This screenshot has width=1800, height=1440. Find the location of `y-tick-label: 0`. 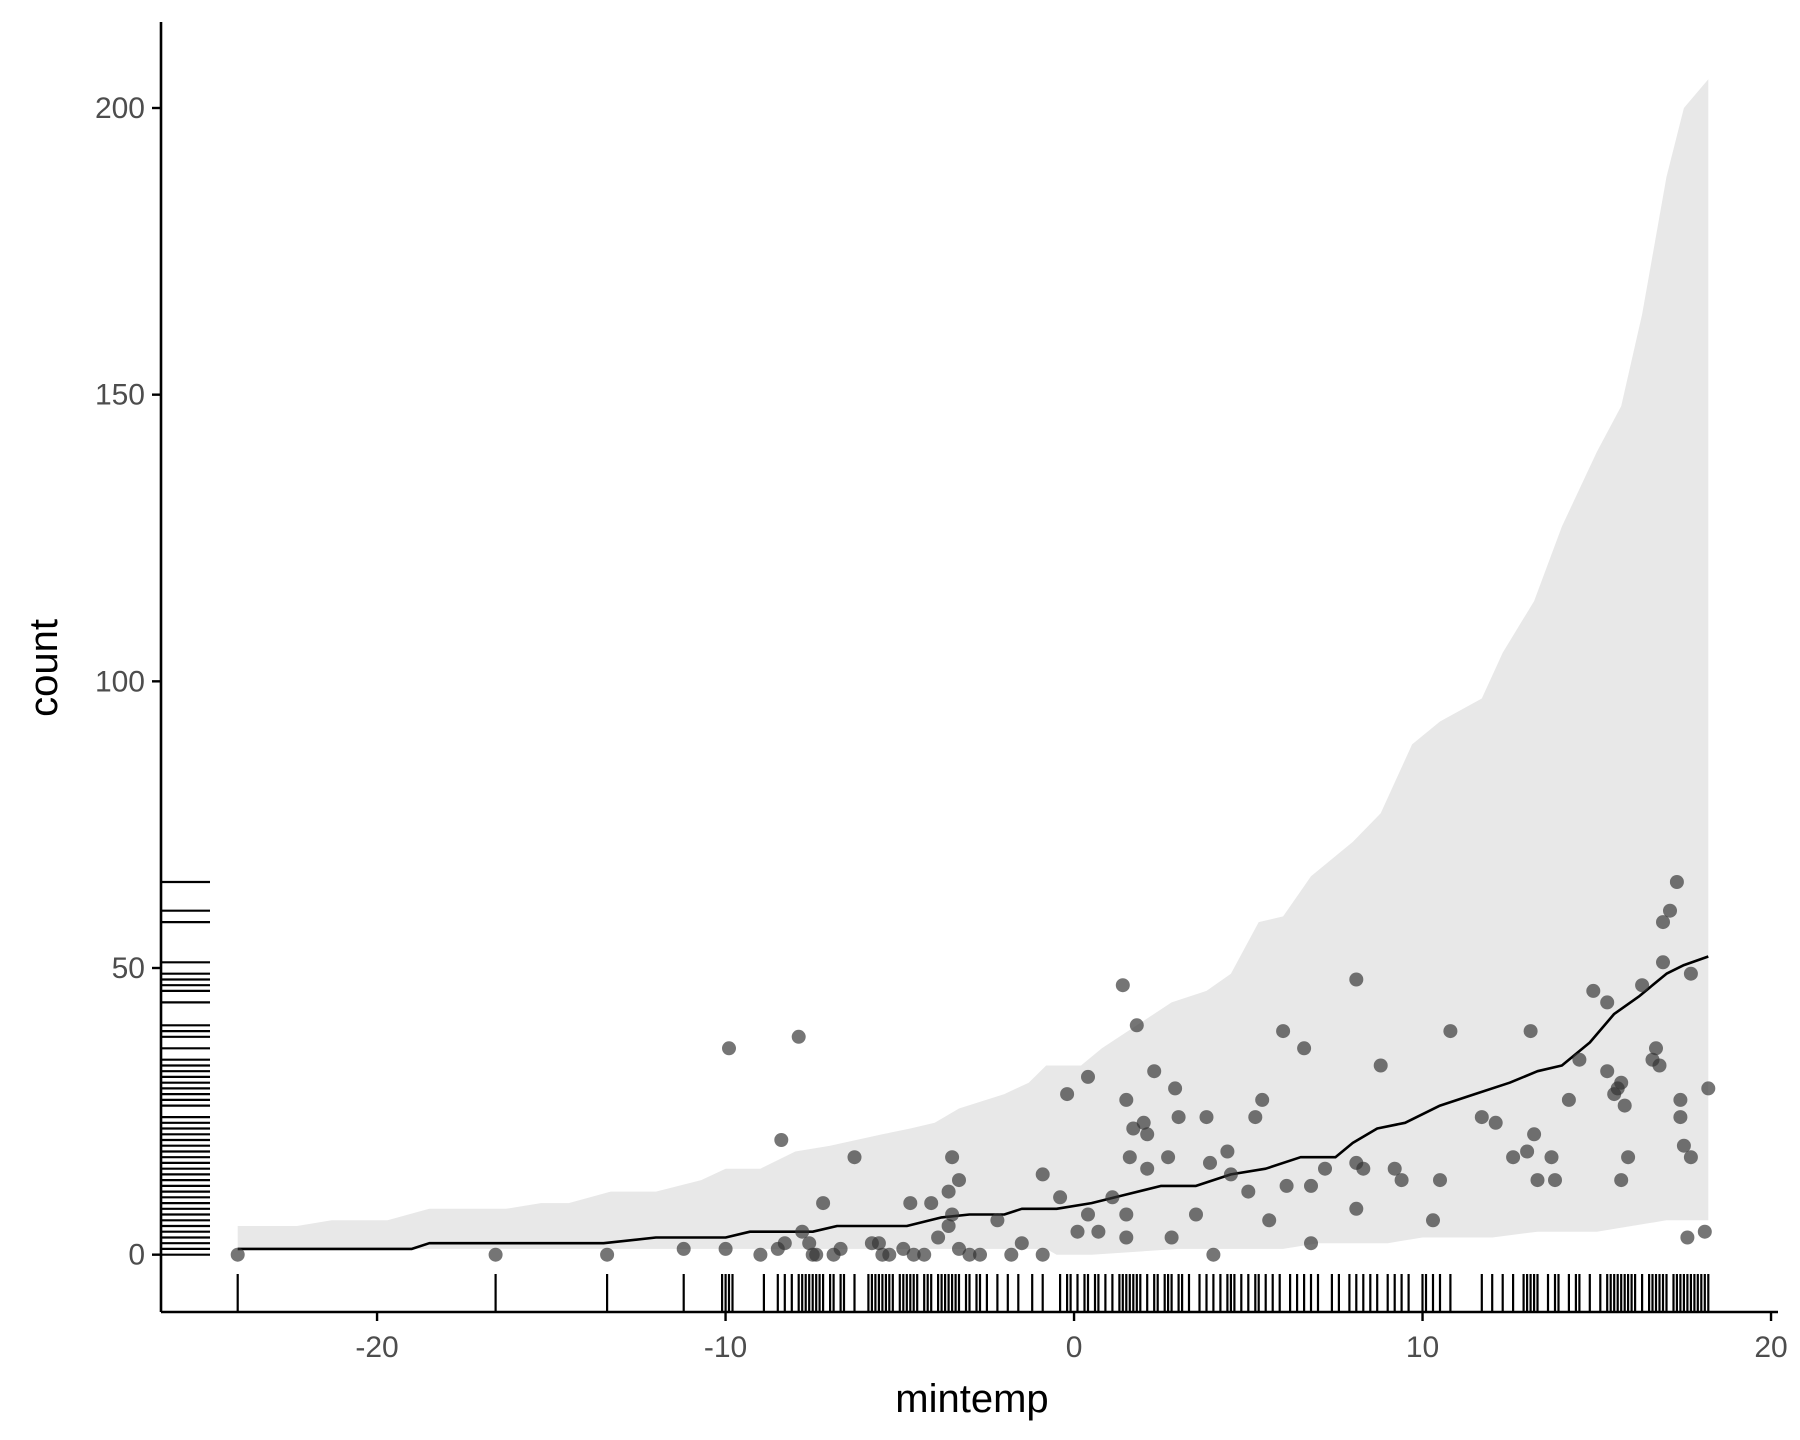

y-tick-label: 0 is located at coordinates (136, 1255).